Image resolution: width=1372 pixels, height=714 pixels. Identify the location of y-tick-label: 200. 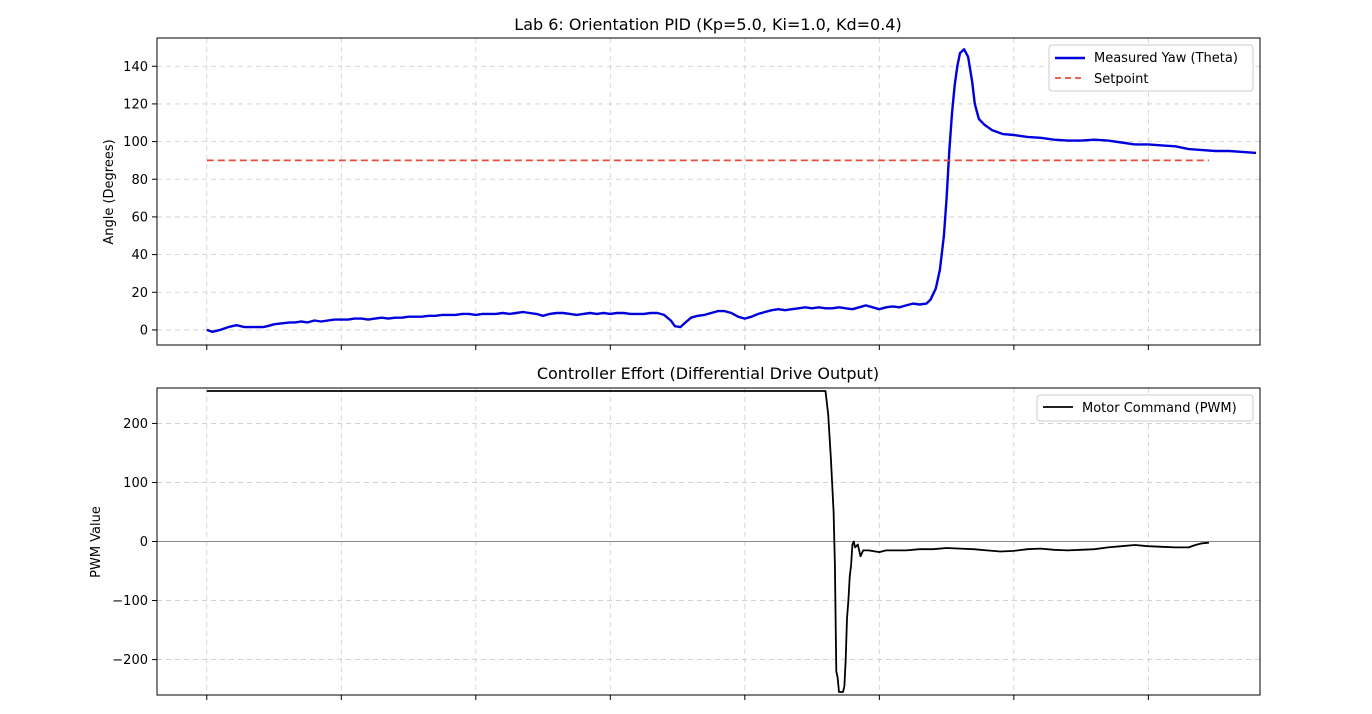
(135, 424).